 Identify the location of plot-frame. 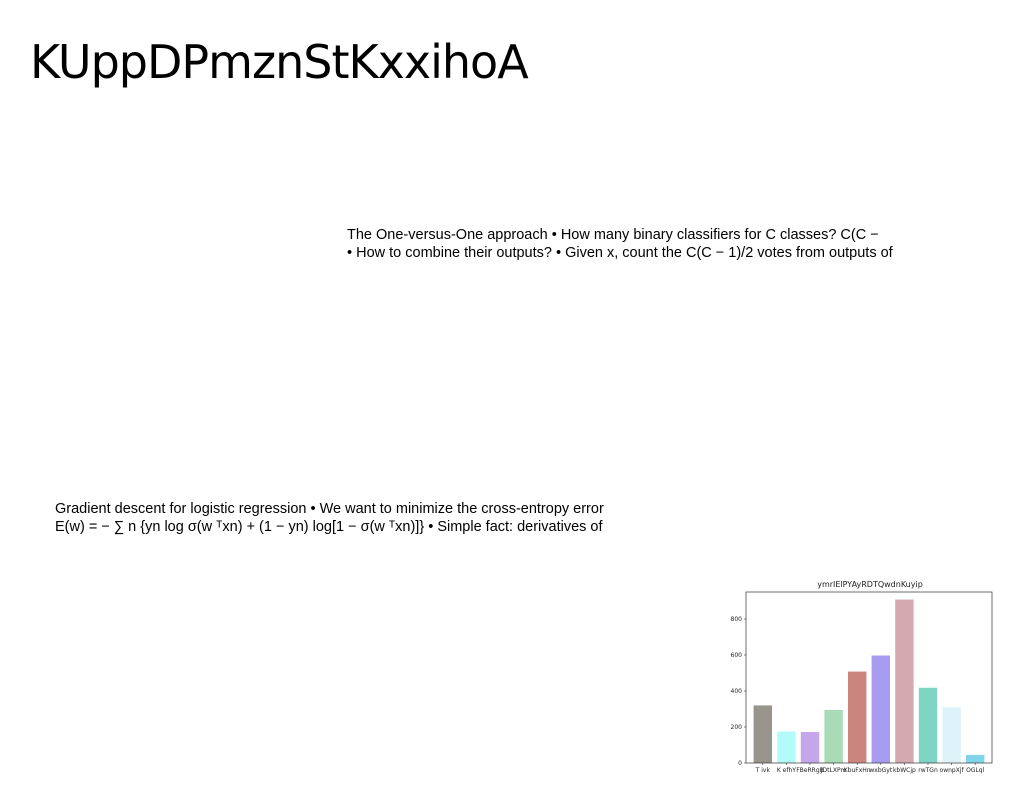
(869, 677).